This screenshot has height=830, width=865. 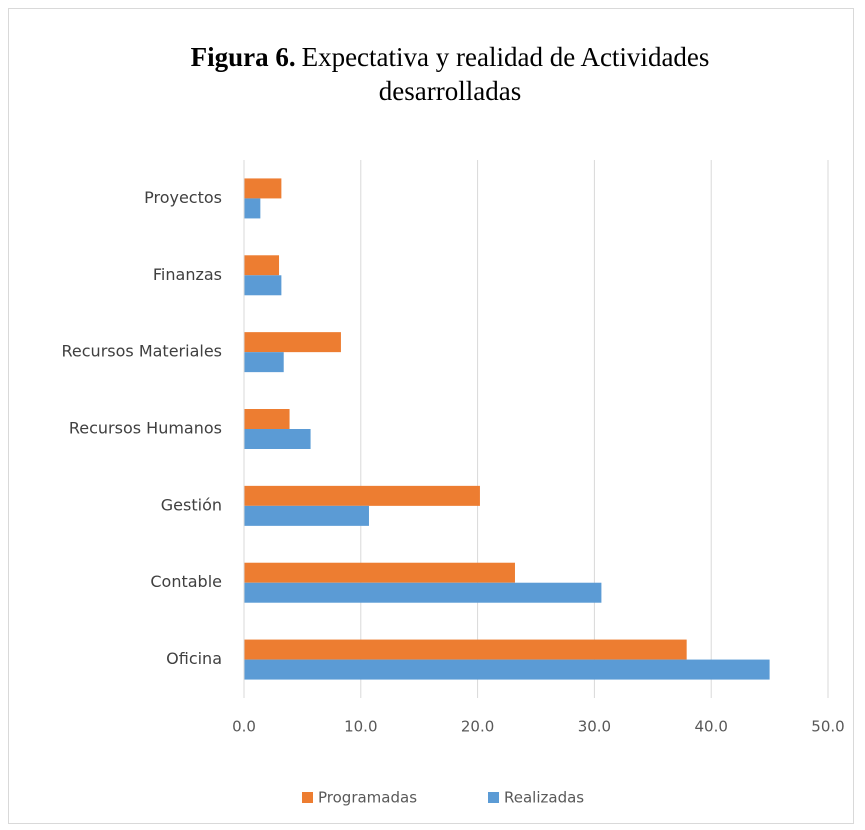 I want to click on y-tick-label: Contable, so click(x=186, y=581).